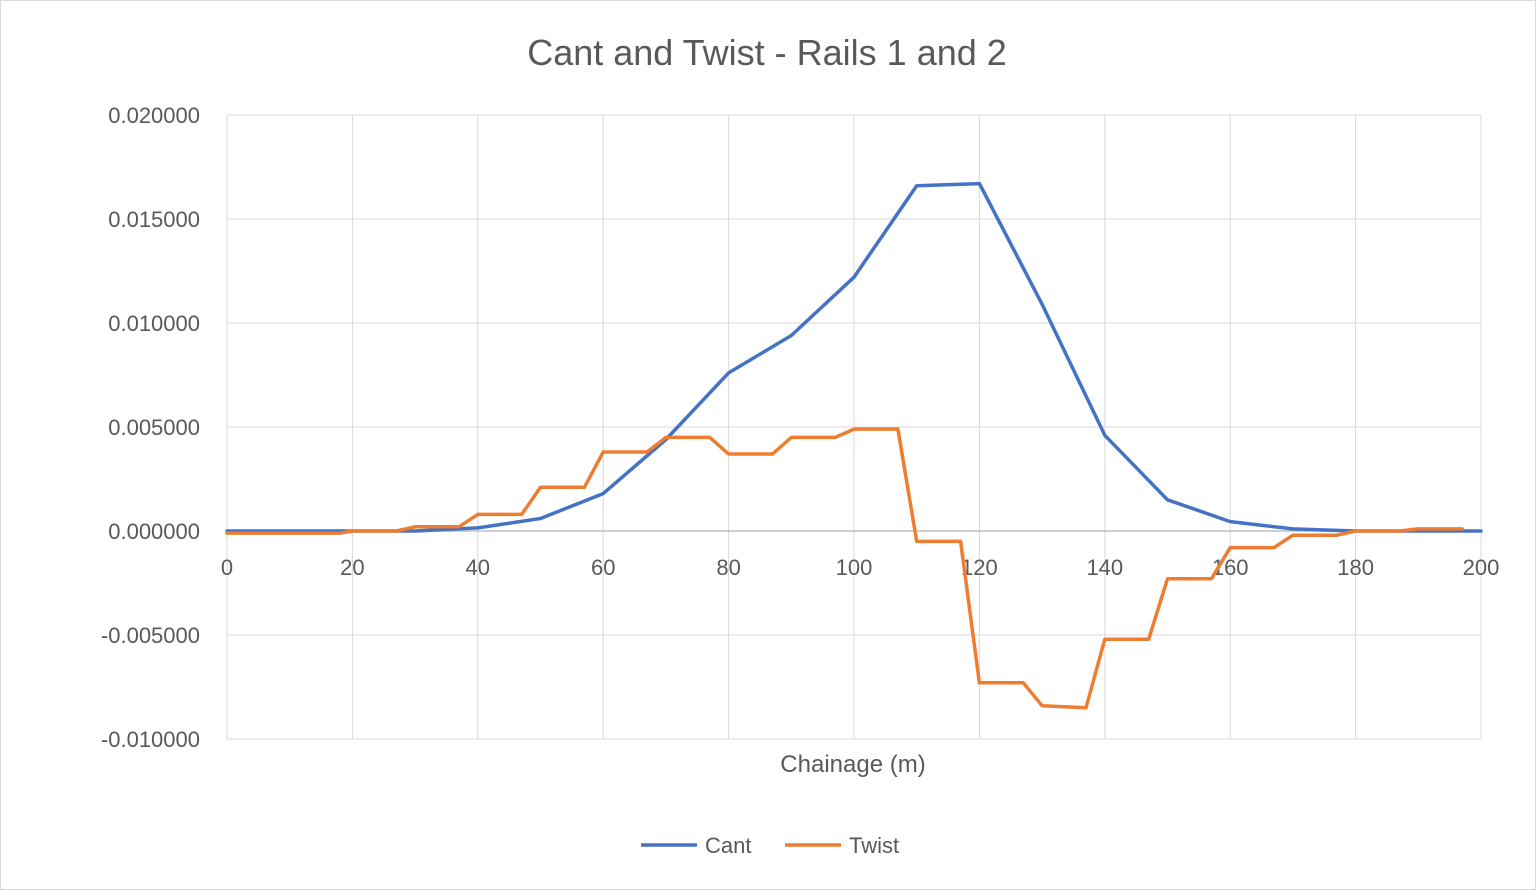 The width and height of the screenshot is (1536, 891). I want to click on x-tick-label: 0, so click(227, 567).